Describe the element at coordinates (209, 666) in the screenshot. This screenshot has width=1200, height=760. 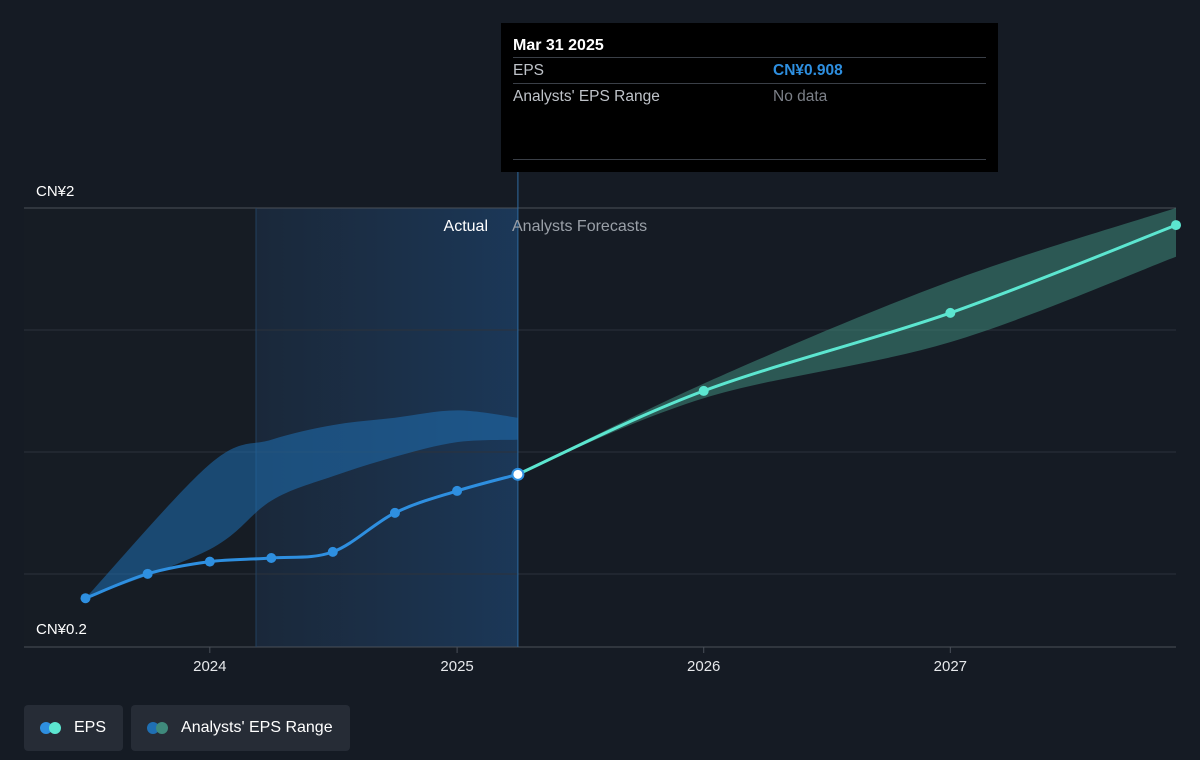
I see `x-tick-label: 2024` at that location.